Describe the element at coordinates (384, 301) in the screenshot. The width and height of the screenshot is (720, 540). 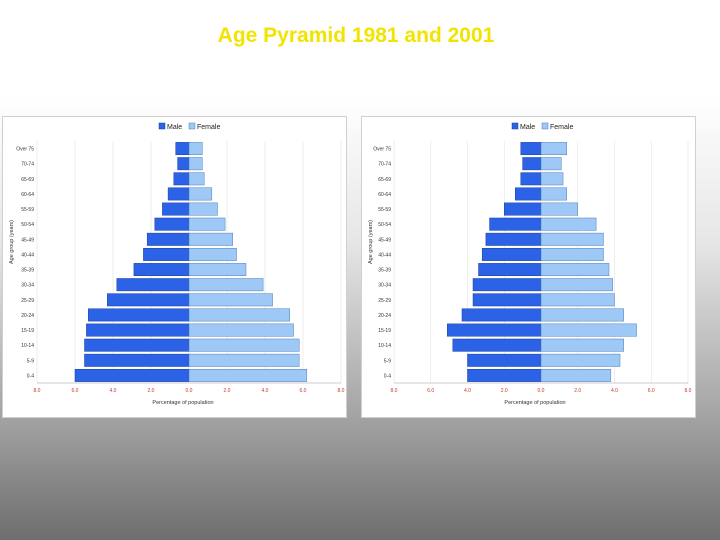
I see `age-tick-label: 25-29` at that location.